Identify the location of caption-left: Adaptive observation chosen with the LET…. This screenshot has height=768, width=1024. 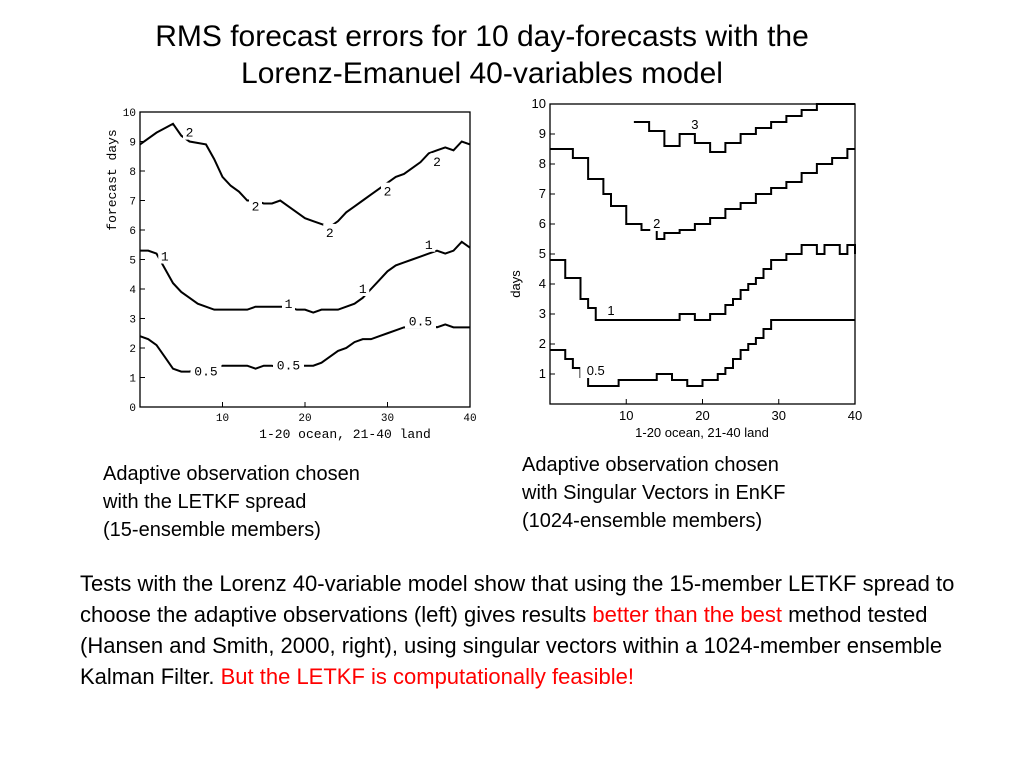
(303, 502).